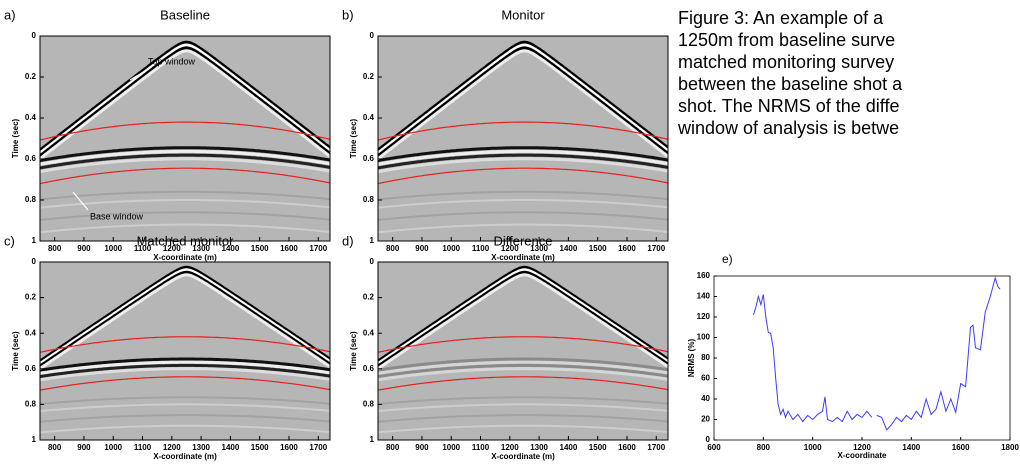  What do you see at coordinates (10, 14) in the screenshot?
I see `panel-label: a)` at bounding box center [10, 14].